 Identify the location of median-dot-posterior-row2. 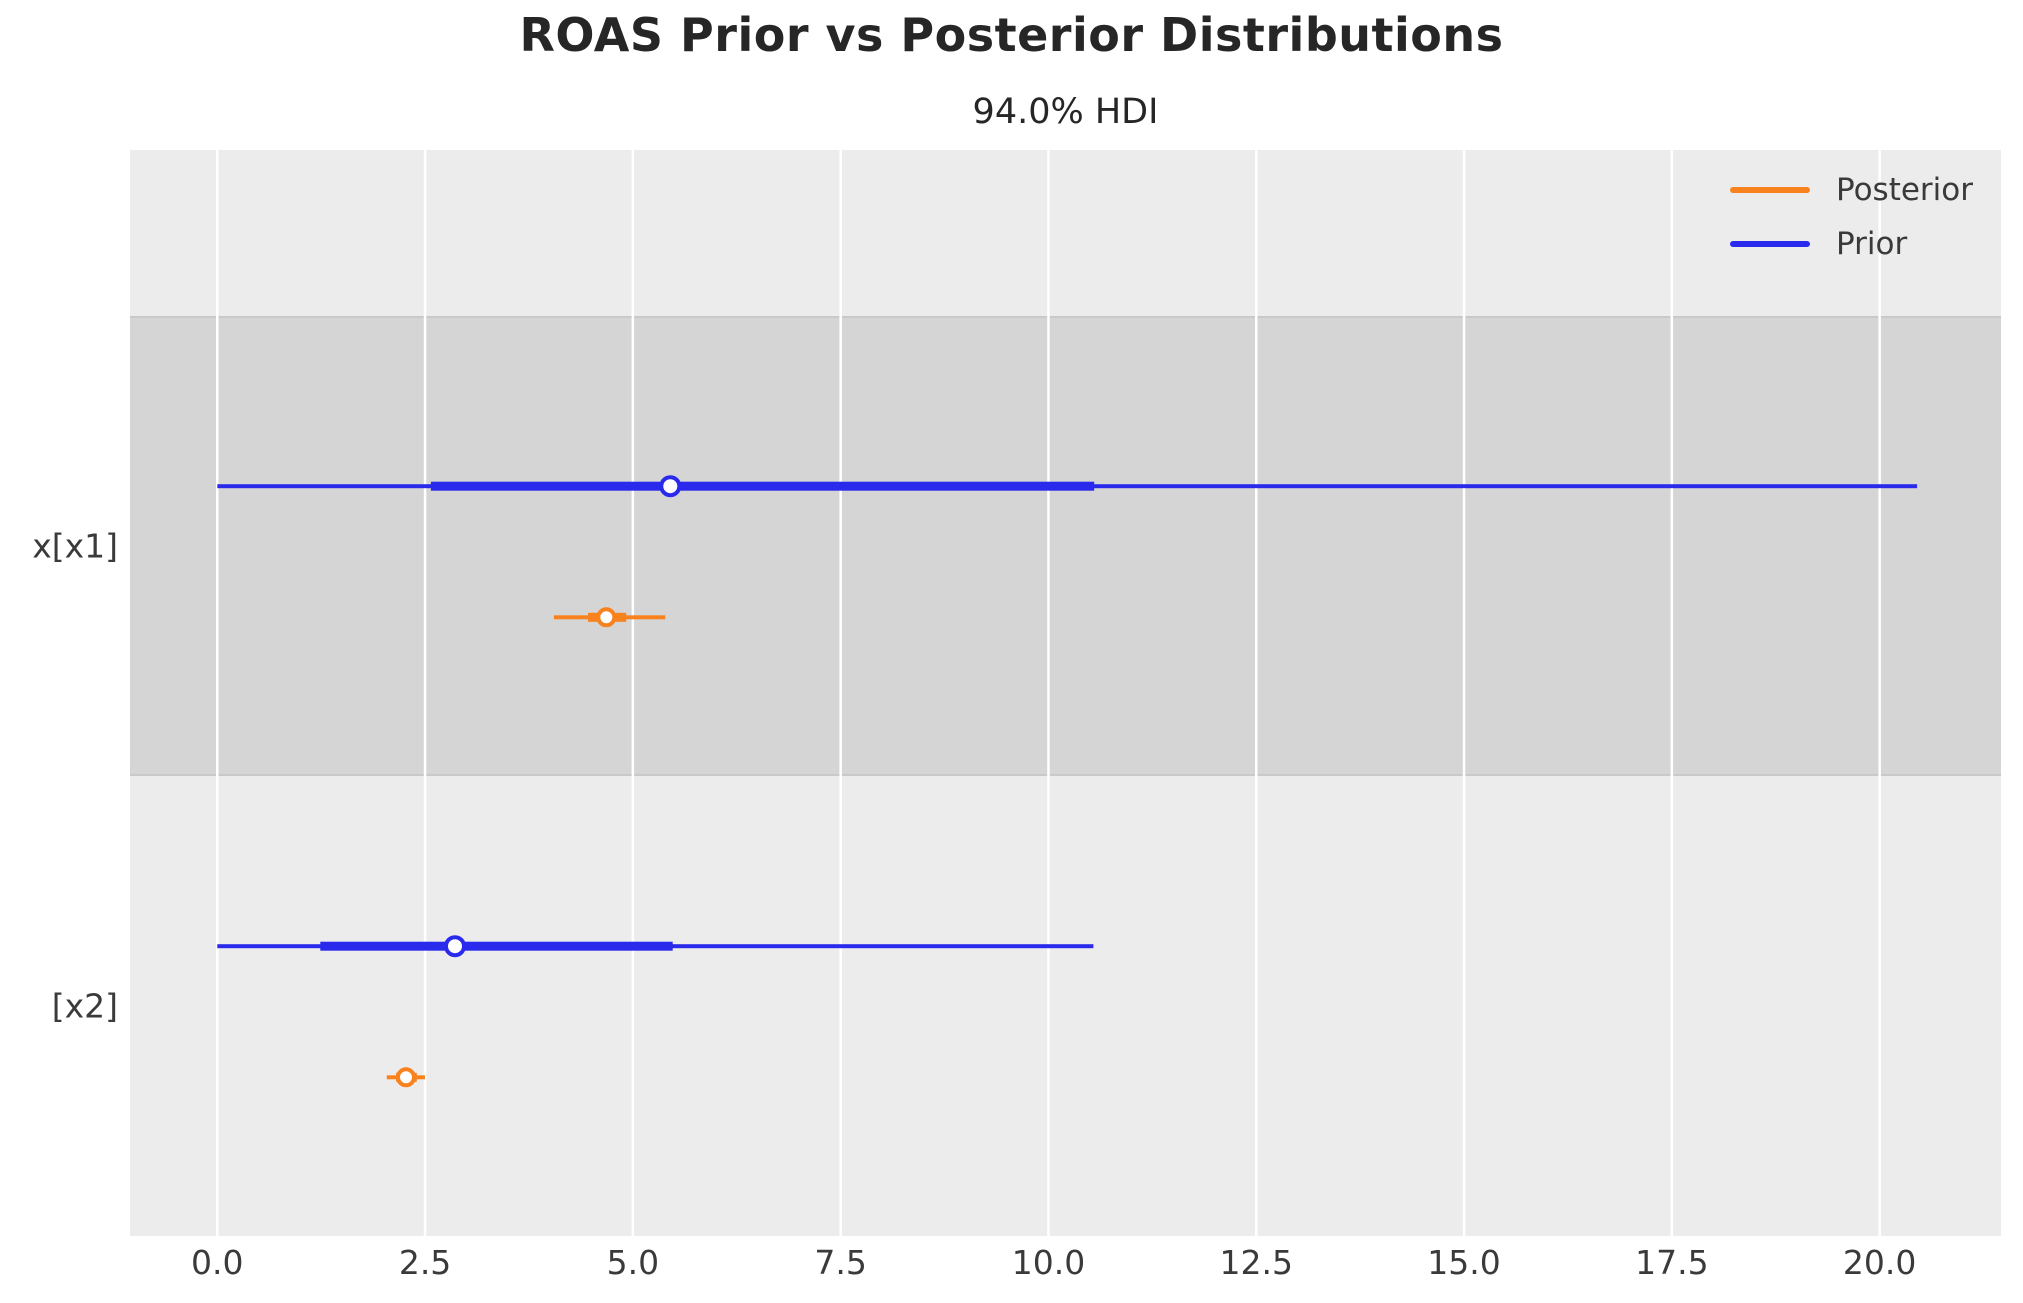
(406, 1077).